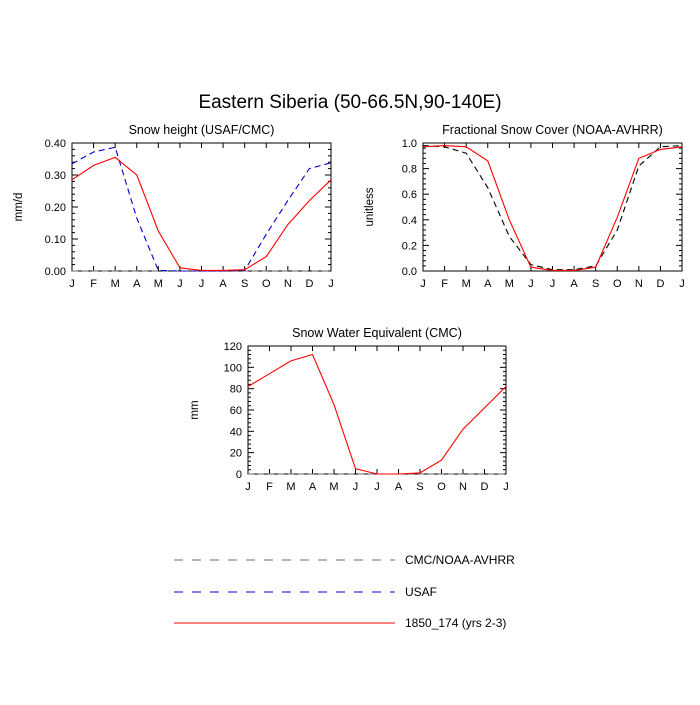 This screenshot has width=700, height=705. I want to click on y-tick-label: 0.30, so click(55, 176).